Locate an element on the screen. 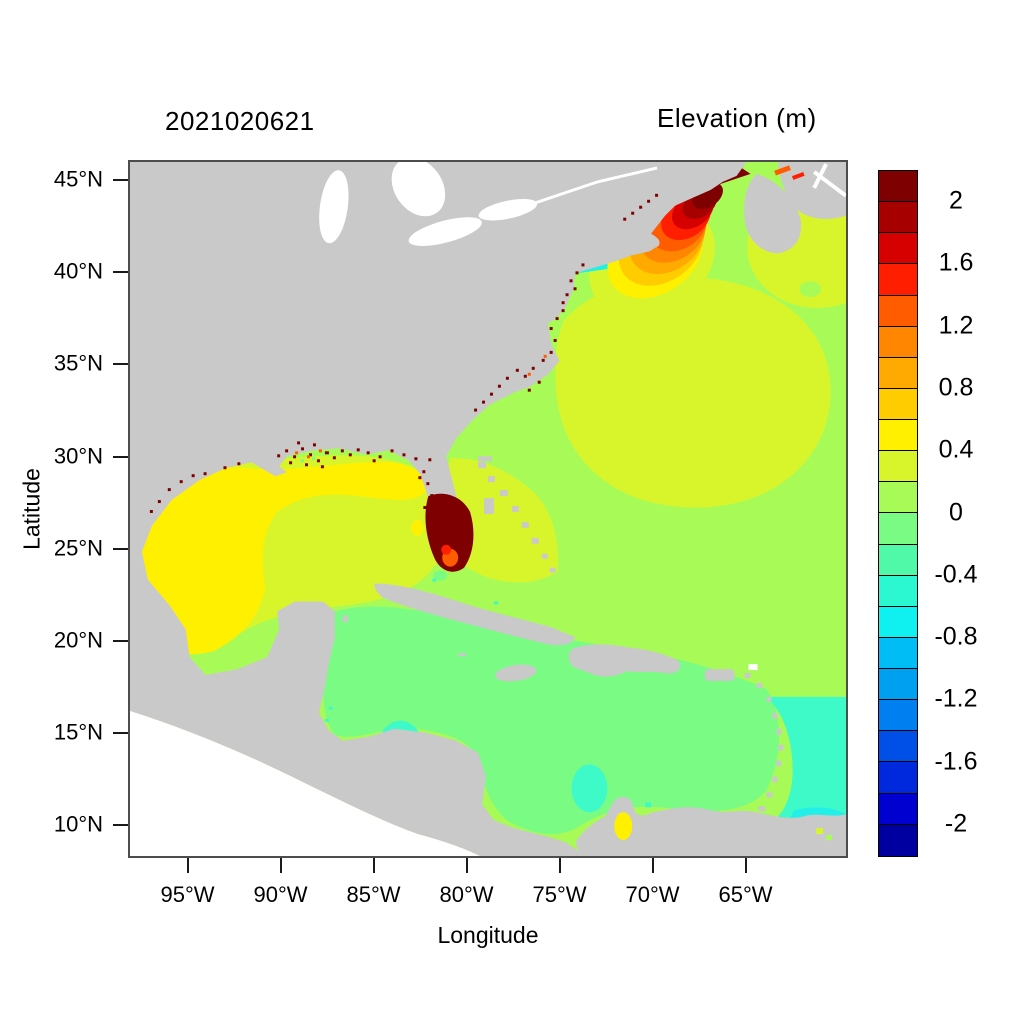 This screenshot has width=1024, height=1024. lake-huron is located at coordinates (418, 189).